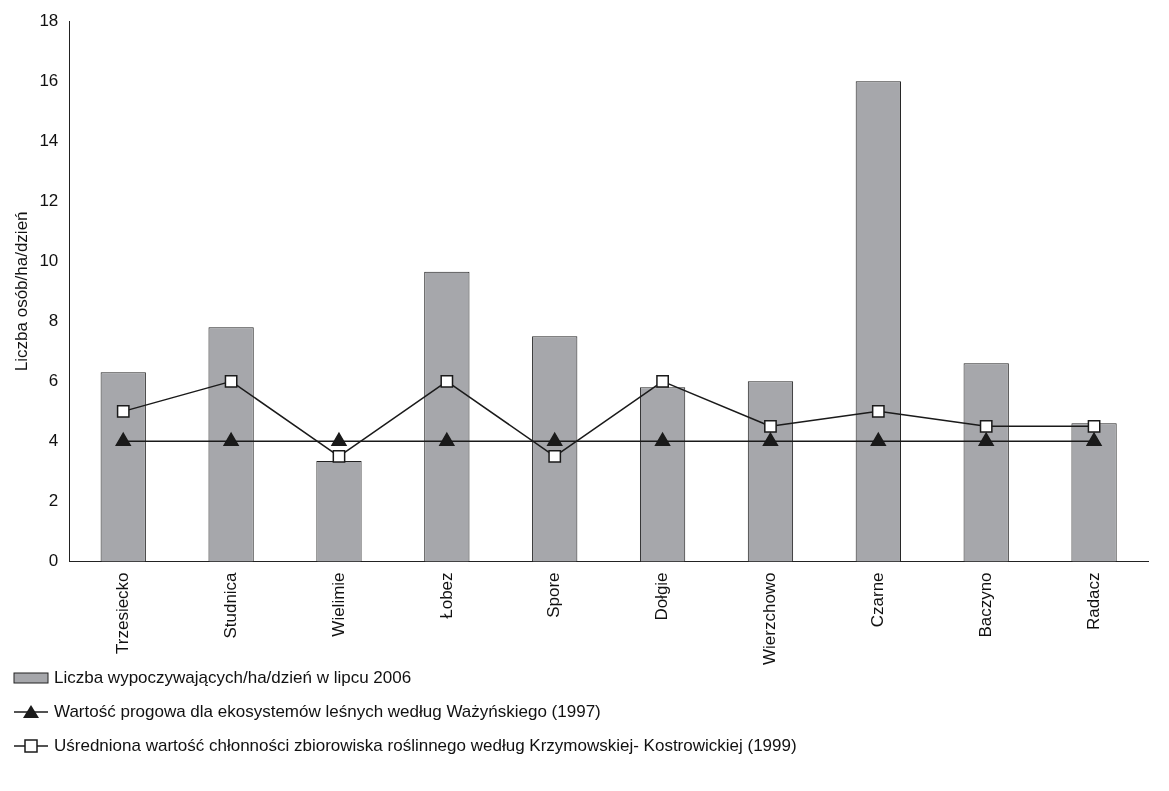 The width and height of the screenshot is (1169, 791). Describe the element at coordinates (53, 381) in the screenshot. I see `y-tick-label: 6` at that location.